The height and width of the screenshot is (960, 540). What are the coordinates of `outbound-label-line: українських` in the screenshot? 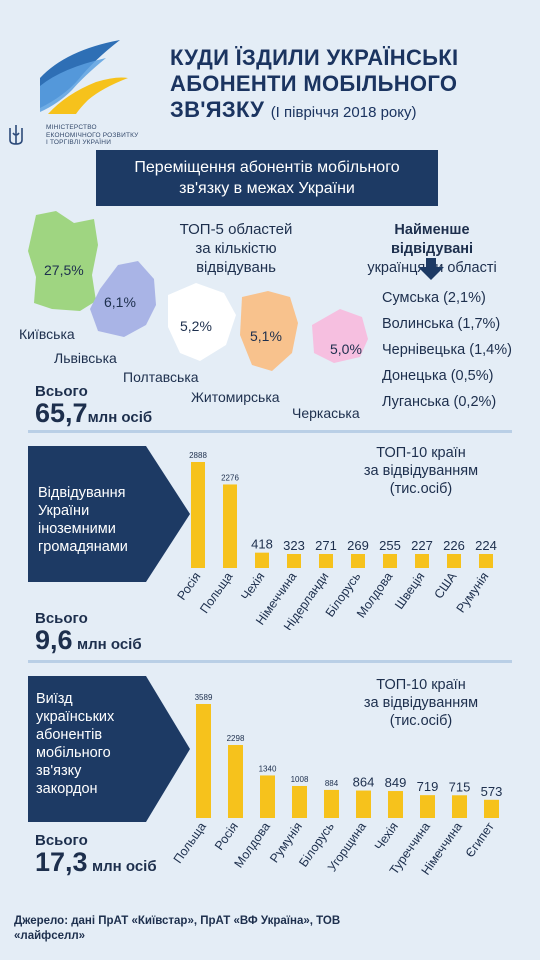 It's located at (75, 717).